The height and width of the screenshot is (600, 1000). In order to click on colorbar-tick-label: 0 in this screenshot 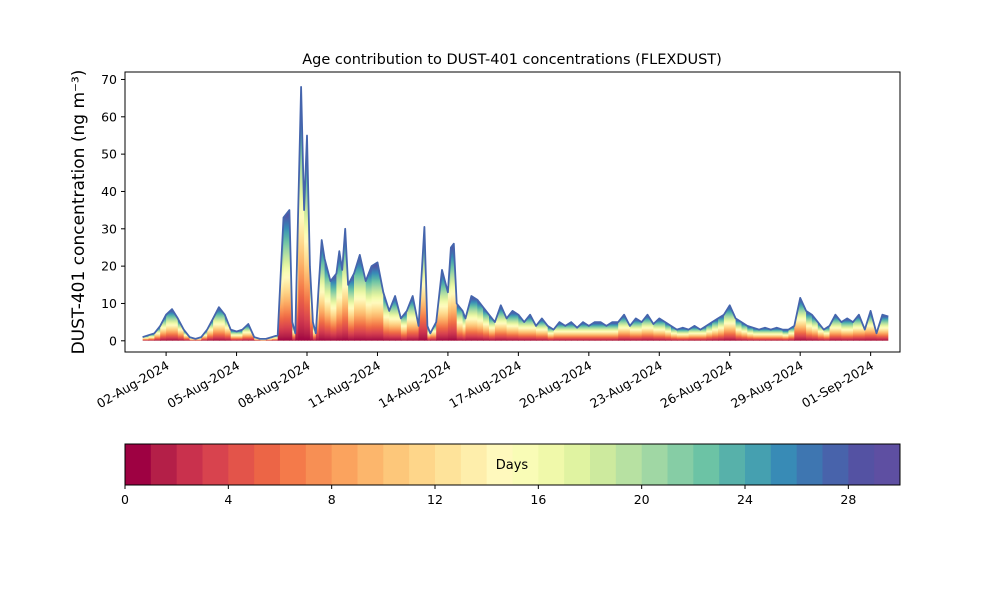, I will do `click(125, 499)`.